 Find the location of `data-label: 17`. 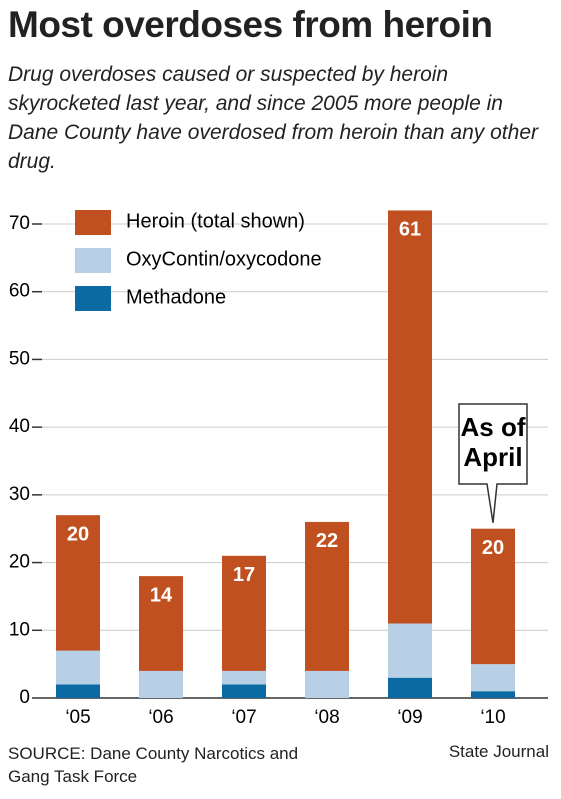

data-label: 17 is located at coordinates (244, 575).